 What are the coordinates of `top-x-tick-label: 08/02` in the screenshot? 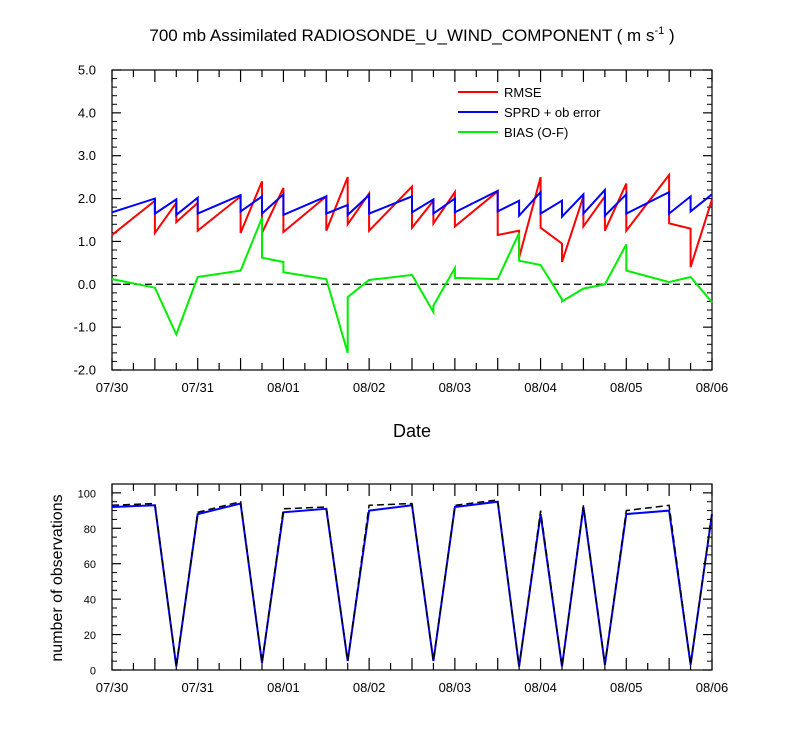 It's located at (369, 387).